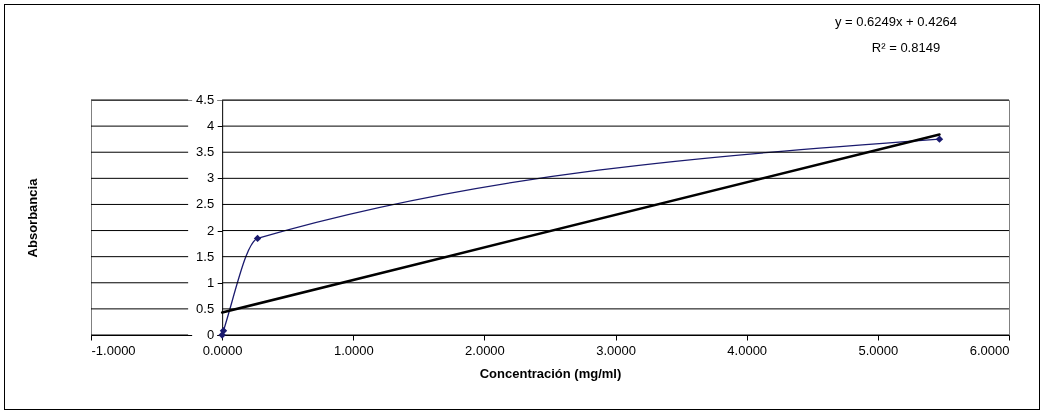 Image resolution: width=1044 pixels, height=419 pixels. Describe the element at coordinates (205, 204) in the screenshot. I see `y-tick-label: 2.5` at that location.